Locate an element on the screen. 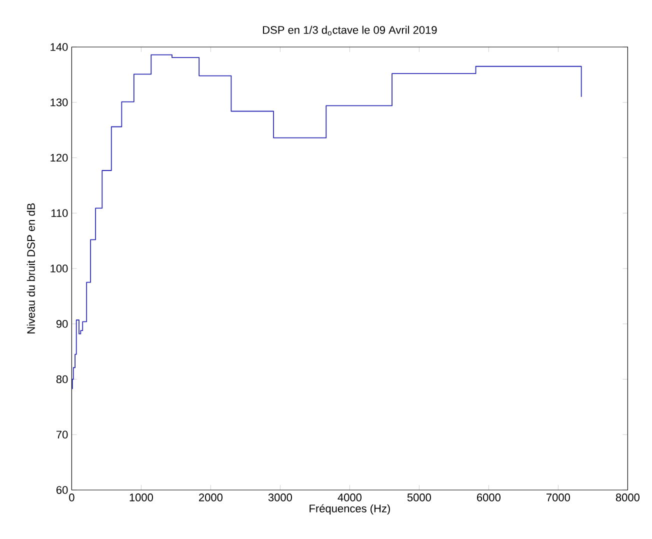 This screenshot has width=652, height=539. y-tick-label: 110 is located at coordinates (59, 213).